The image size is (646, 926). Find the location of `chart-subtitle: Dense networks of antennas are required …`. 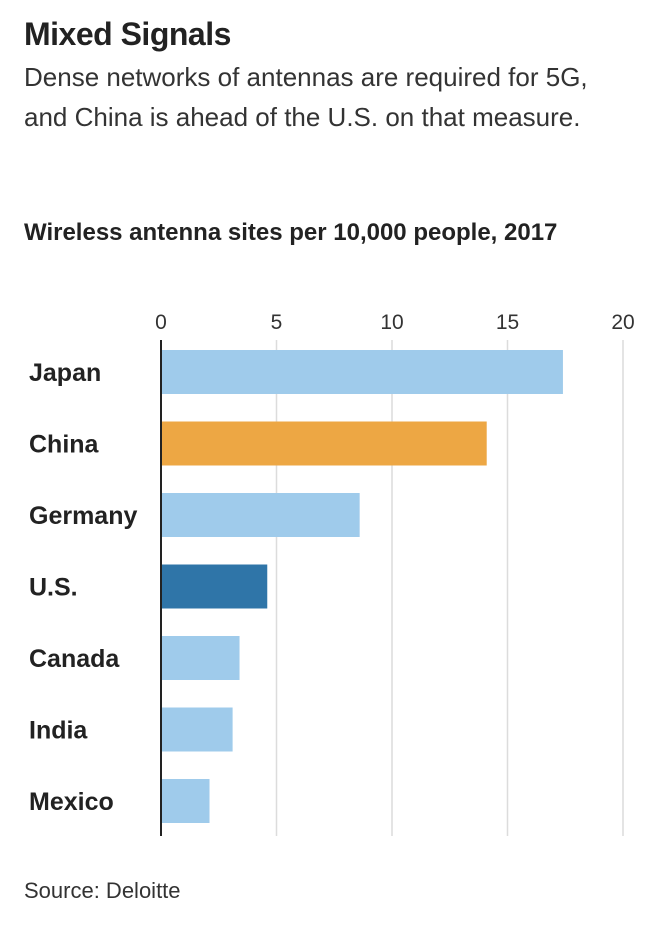

chart-subtitle: Dense networks of antennas are required … is located at coordinates (306, 97).